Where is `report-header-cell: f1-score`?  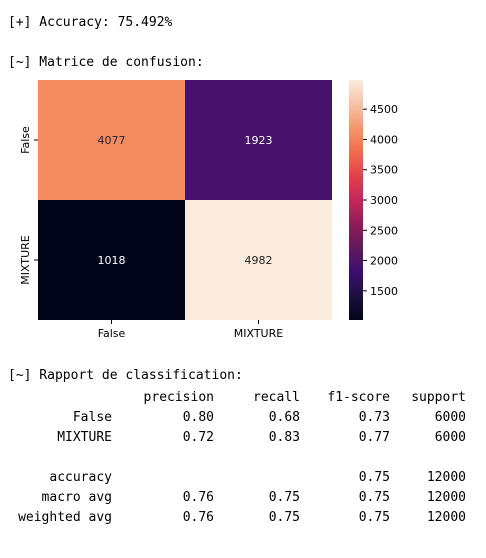 report-header-cell: f1-score is located at coordinates (358, 397).